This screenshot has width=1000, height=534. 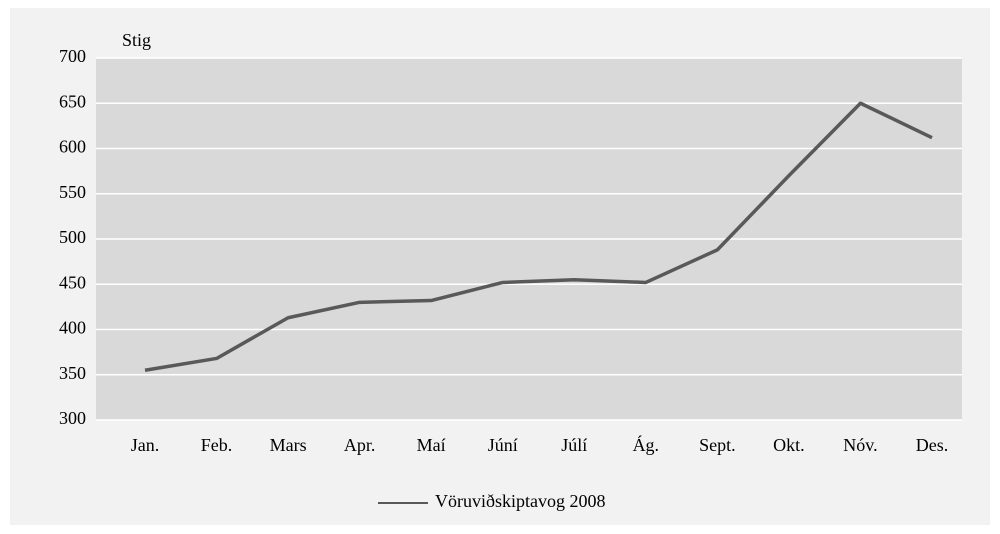 What do you see at coordinates (136, 40) in the screenshot?
I see `y-axis-label: Stig` at bounding box center [136, 40].